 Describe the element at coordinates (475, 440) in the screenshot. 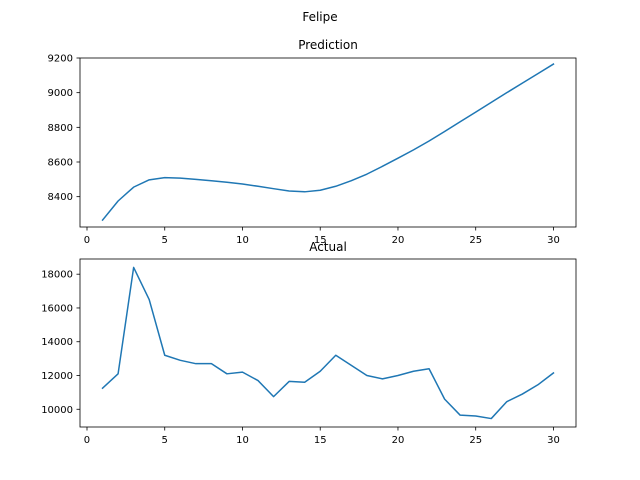

I see `actual-x-tick-label: 25` at that location.